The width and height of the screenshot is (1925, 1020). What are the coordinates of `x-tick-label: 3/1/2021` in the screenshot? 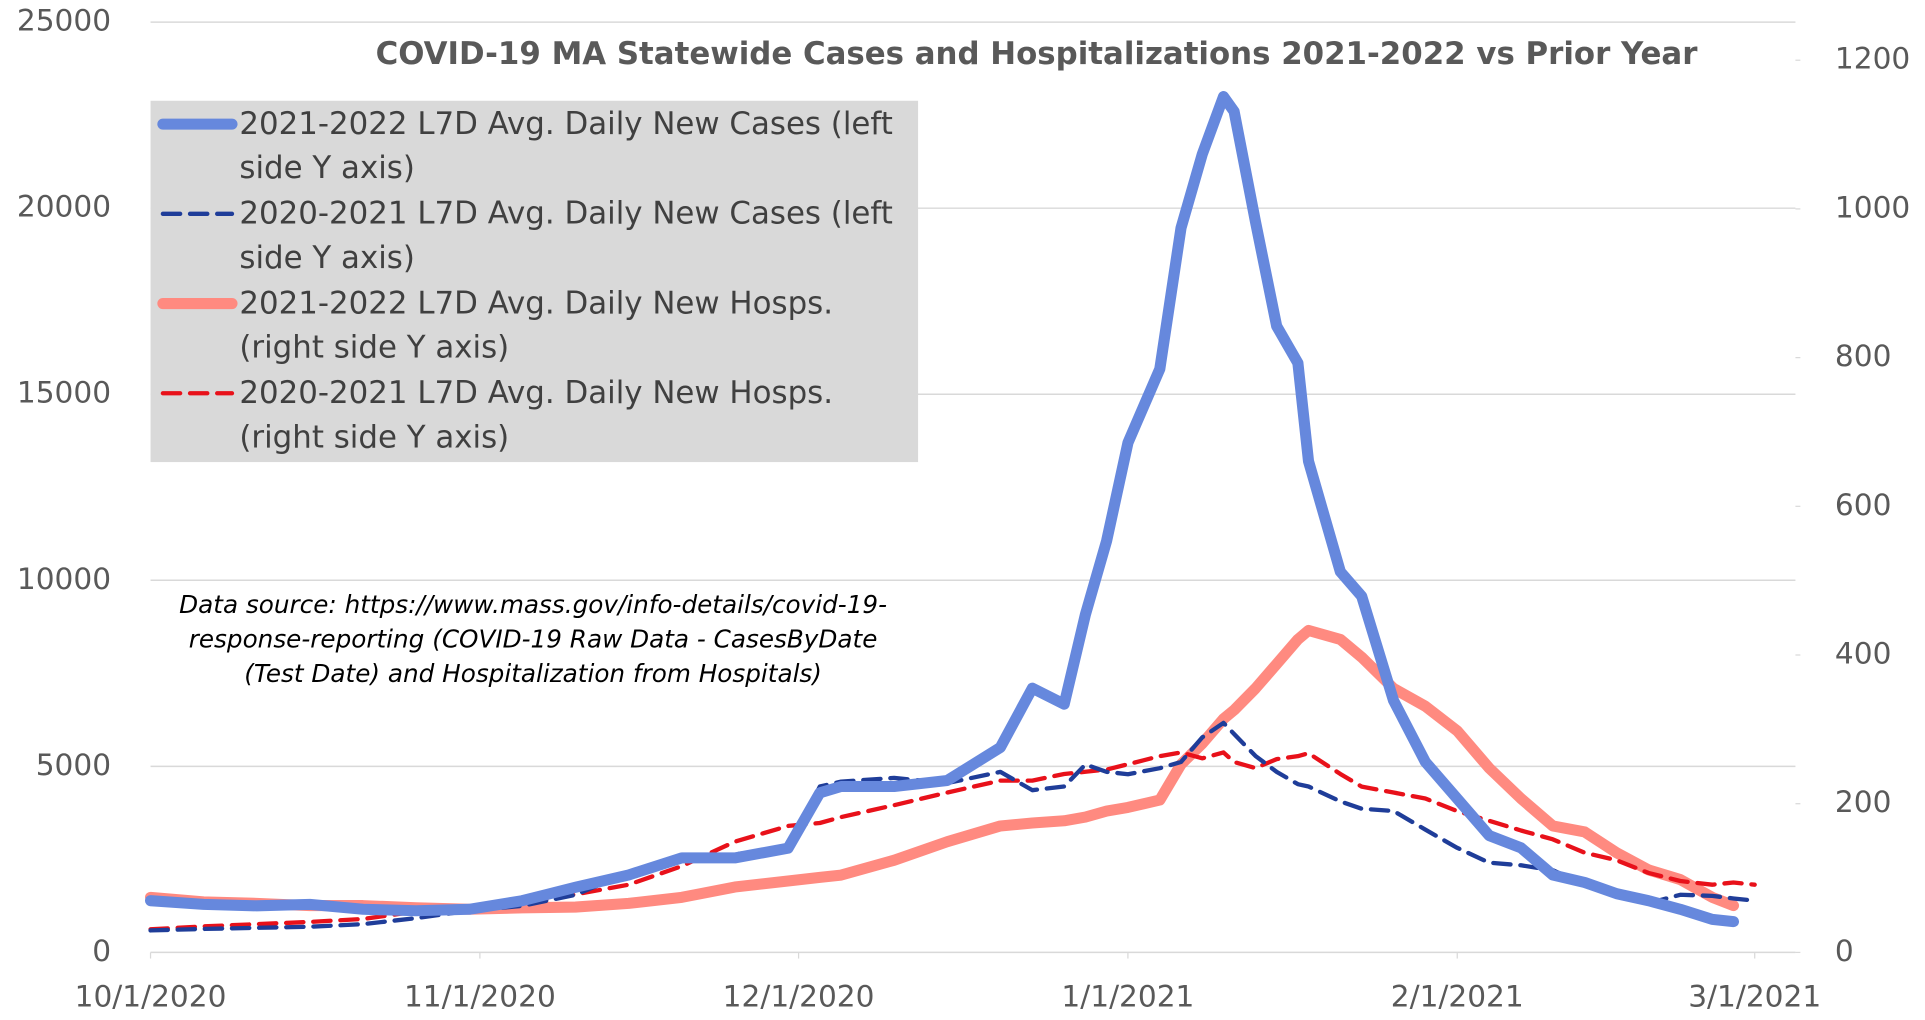 It's located at (1754, 996).